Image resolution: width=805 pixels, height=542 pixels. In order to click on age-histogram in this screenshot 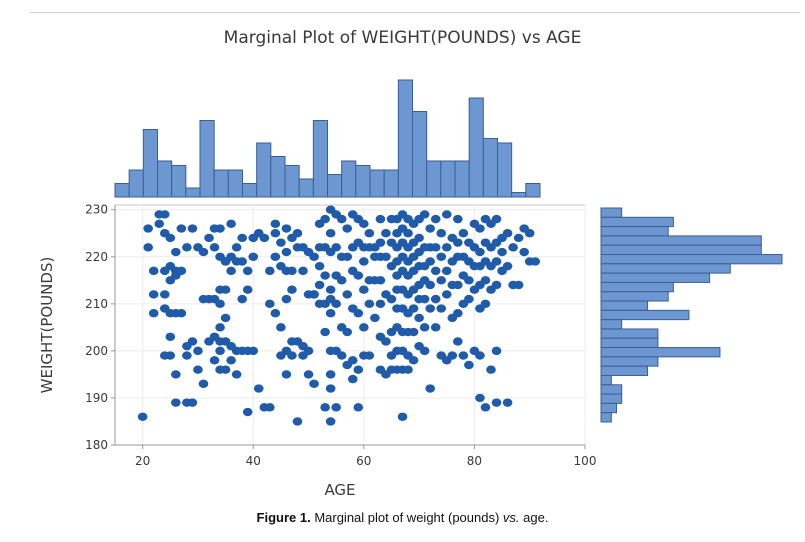, I will do `click(327, 138)`.